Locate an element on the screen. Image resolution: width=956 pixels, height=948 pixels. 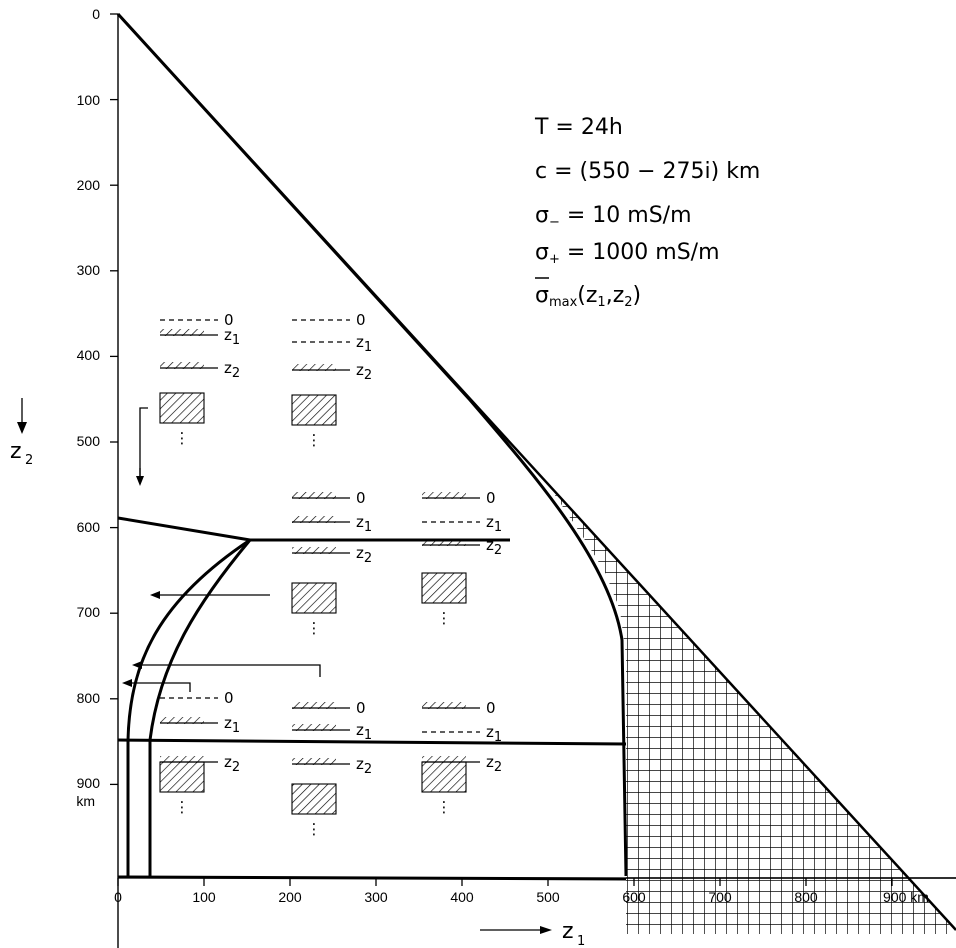
boundary-middle-horizontal is located at coordinates (372, 742).